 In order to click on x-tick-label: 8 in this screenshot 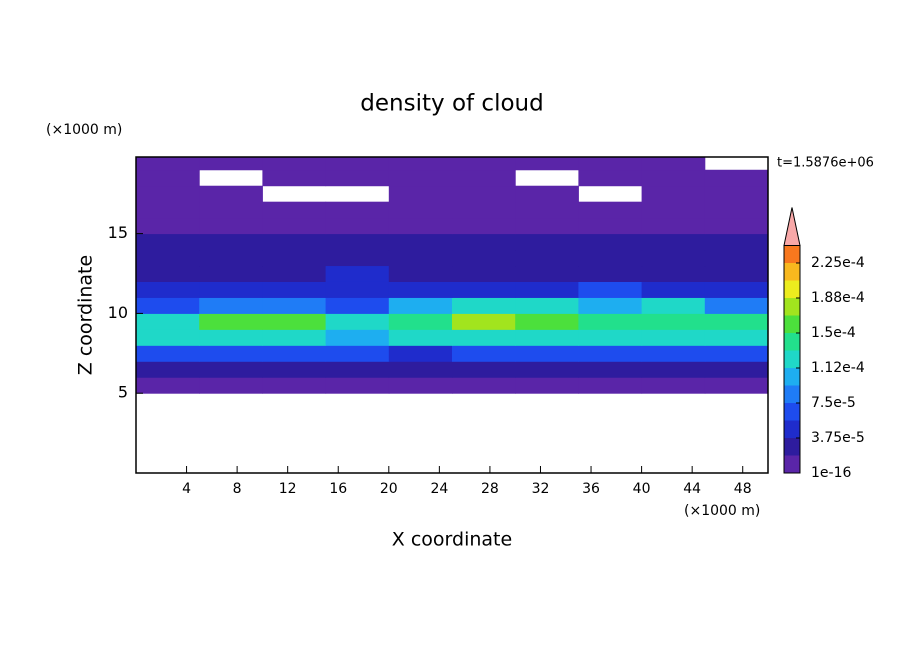, I will do `click(237, 489)`.